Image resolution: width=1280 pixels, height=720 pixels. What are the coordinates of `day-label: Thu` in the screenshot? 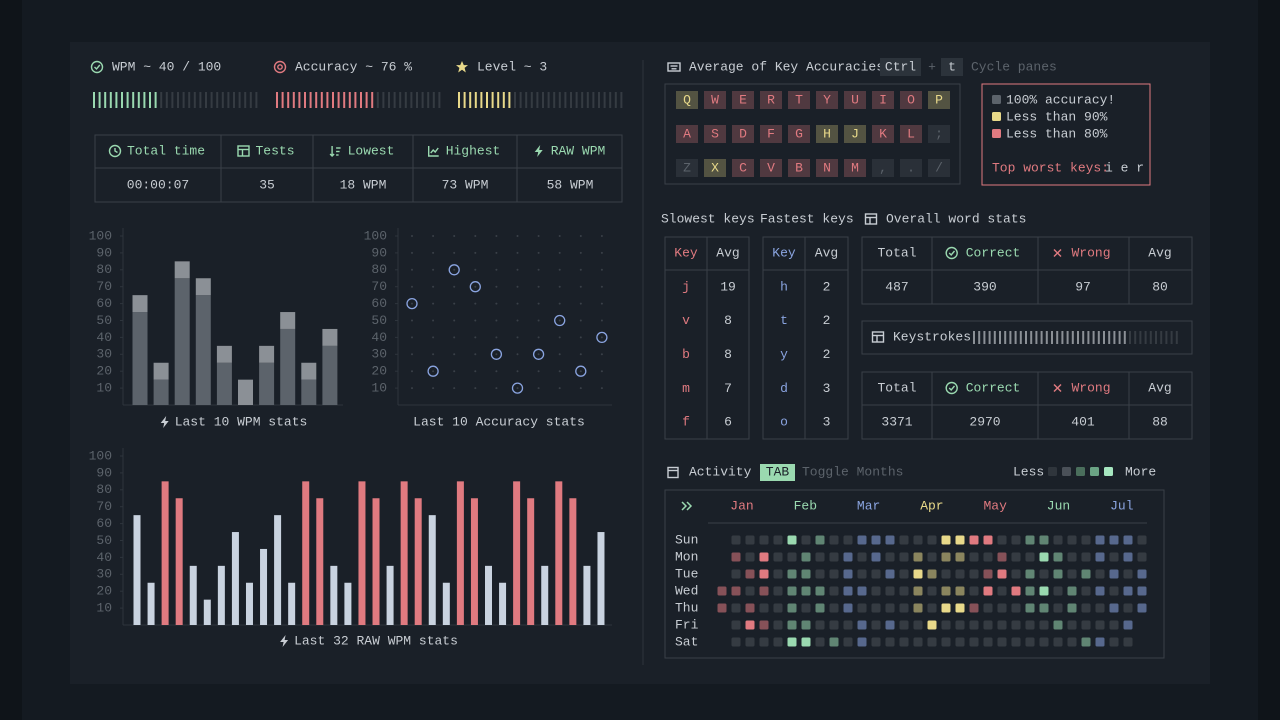 It's located at (686, 607).